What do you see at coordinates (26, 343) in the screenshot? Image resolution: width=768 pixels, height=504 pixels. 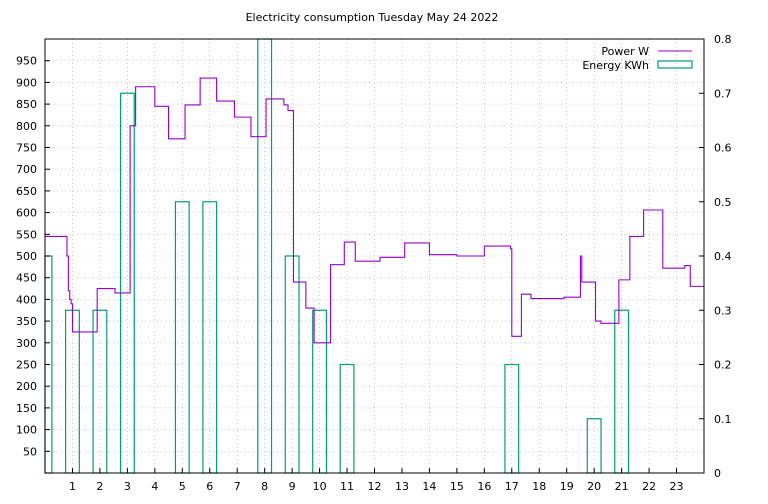 I see `y-tick-label: 300` at bounding box center [26, 343].